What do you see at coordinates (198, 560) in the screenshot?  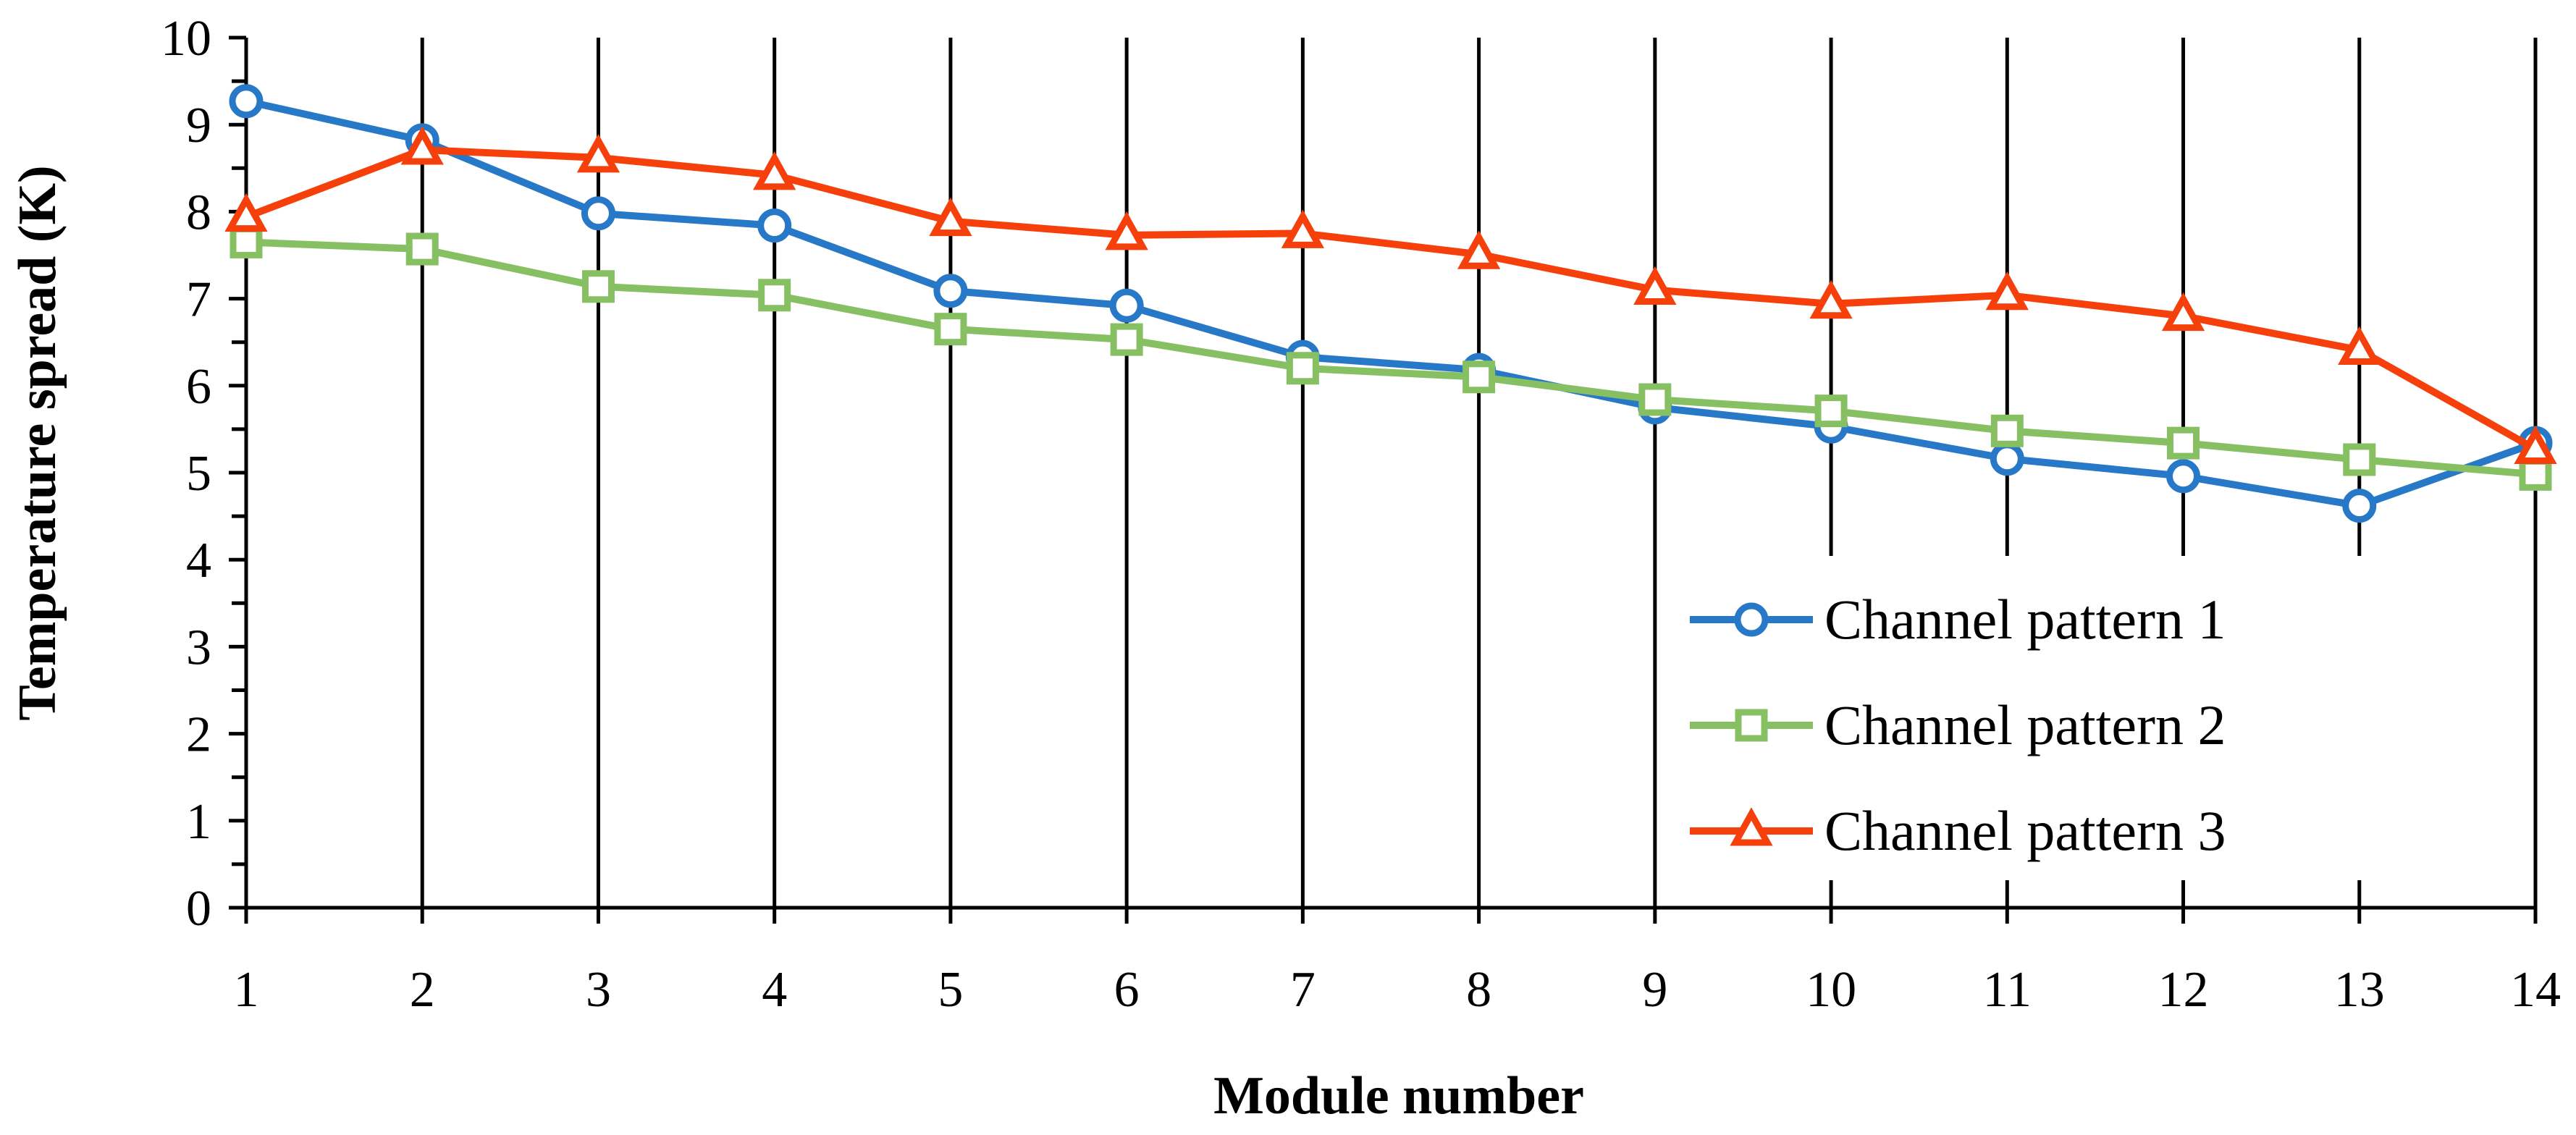 I see `y-tick-label: 4` at bounding box center [198, 560].